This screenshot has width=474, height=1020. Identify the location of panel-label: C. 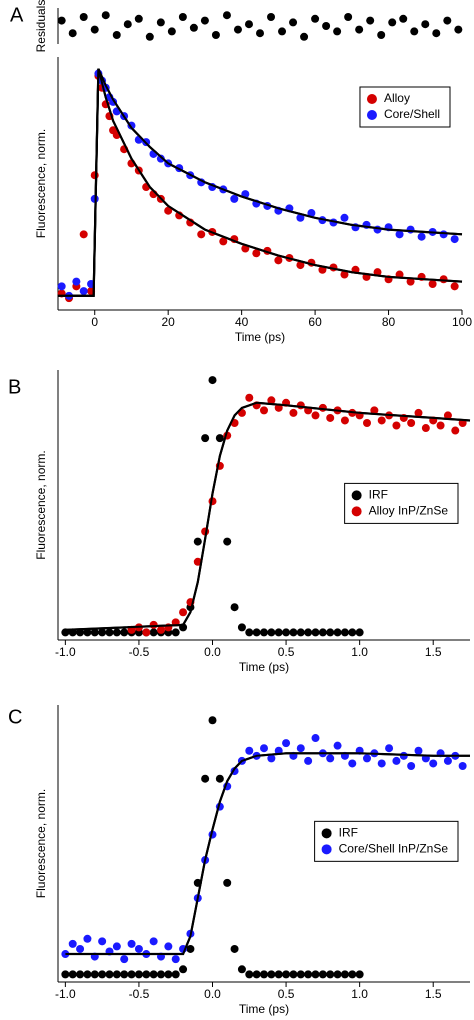
(15, 717).